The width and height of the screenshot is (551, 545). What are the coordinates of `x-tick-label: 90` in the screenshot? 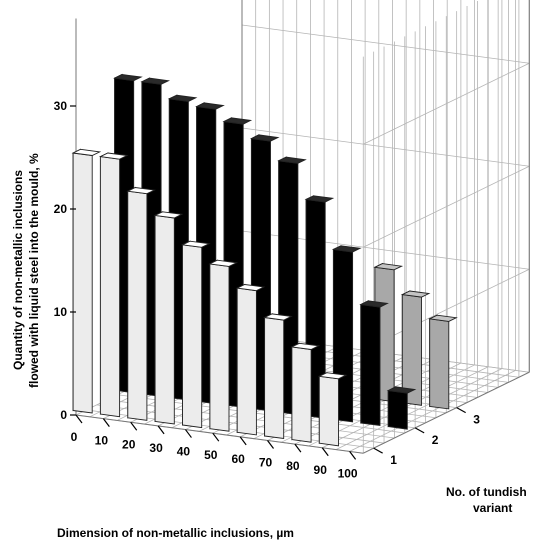 It's located at (321, 470).